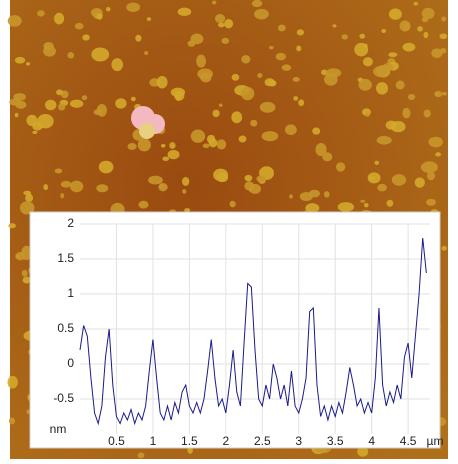 The image size is (458, 464). What do you see at coordinates (189, 441) in the screenshot?
I see `x-tick-label: 1.5` at bounding box center [189, 441].